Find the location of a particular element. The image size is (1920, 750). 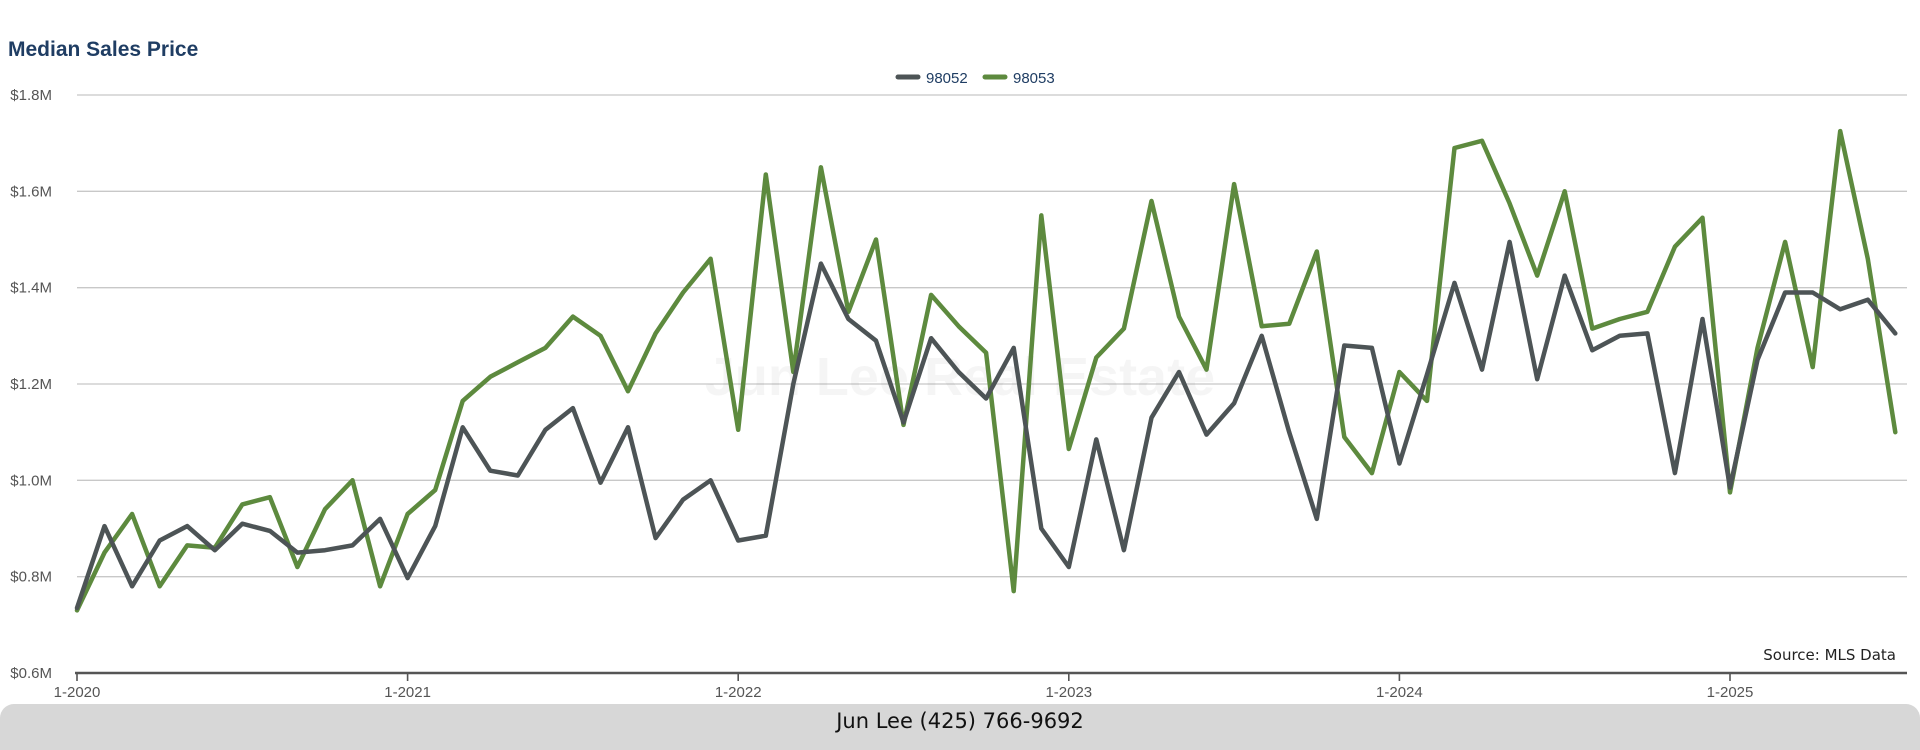

y-axis-ticks: $0.6M $0.8M $1.0M $1.2M $1.4M $1.6M $1.8M is located at coordinates (31, 384).